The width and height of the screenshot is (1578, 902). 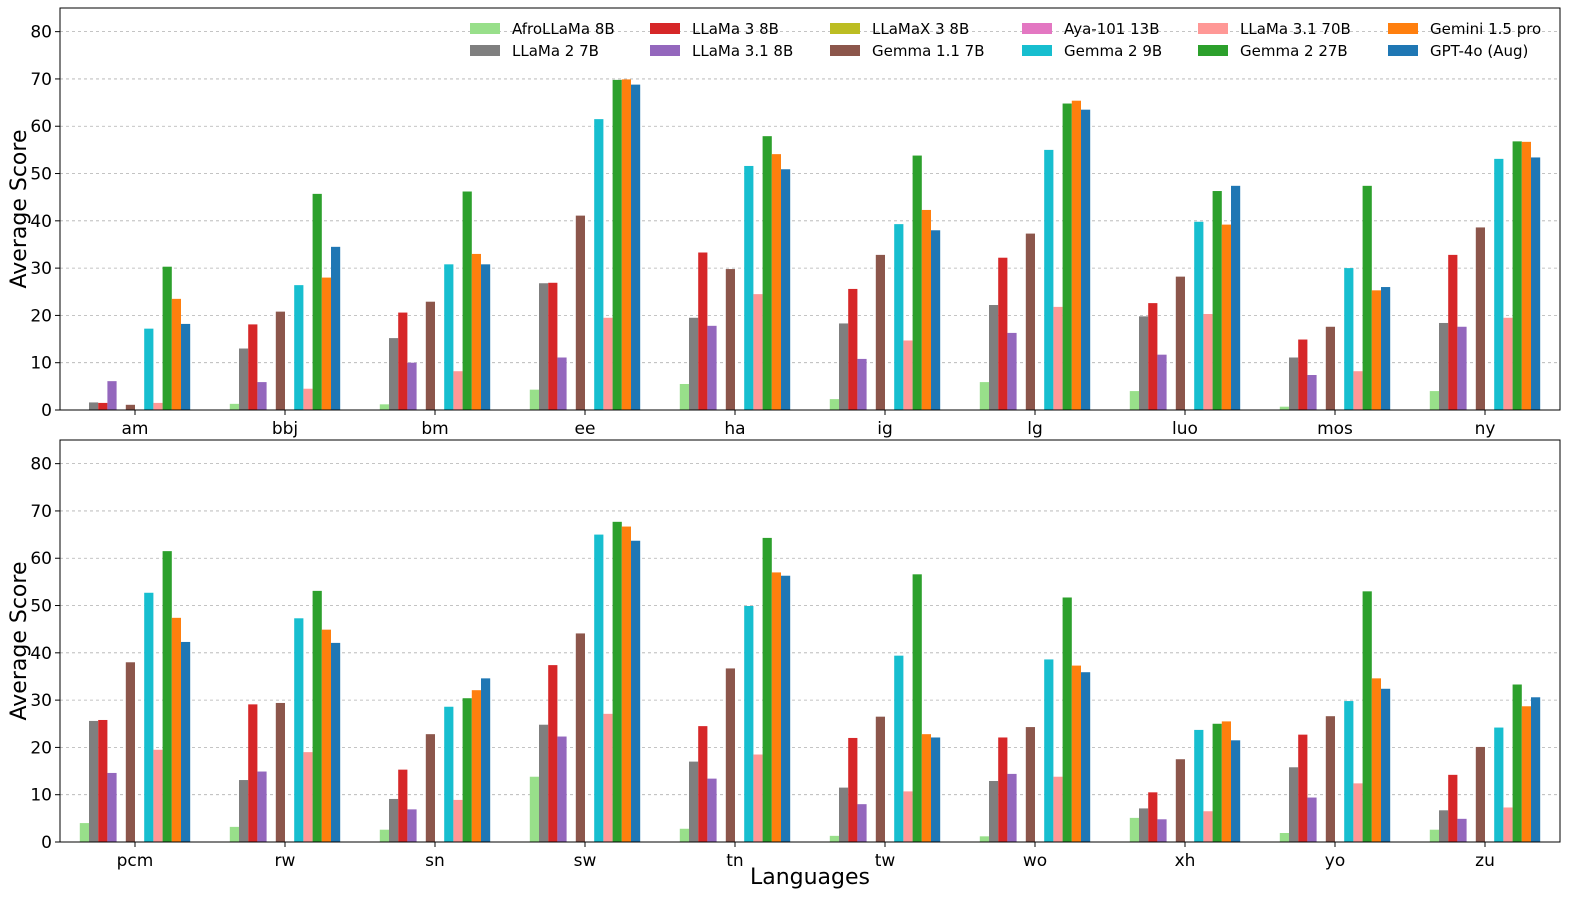 What do you see at coordinates (1485, 861) in the screenshot?
I see `category-label: zu` at bounding box center [1485, 861].